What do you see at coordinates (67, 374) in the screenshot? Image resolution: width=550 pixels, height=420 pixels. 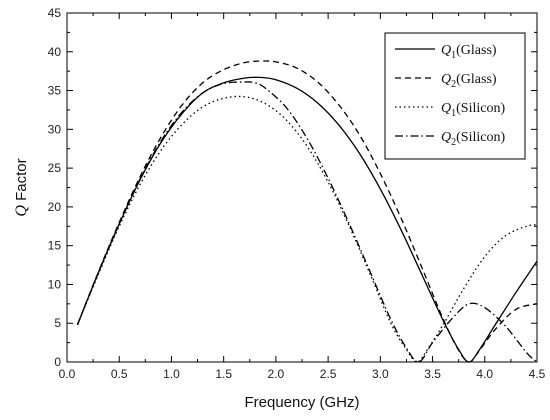 I see `x-tick-label: 0.0` at bounding box center [67, 374].